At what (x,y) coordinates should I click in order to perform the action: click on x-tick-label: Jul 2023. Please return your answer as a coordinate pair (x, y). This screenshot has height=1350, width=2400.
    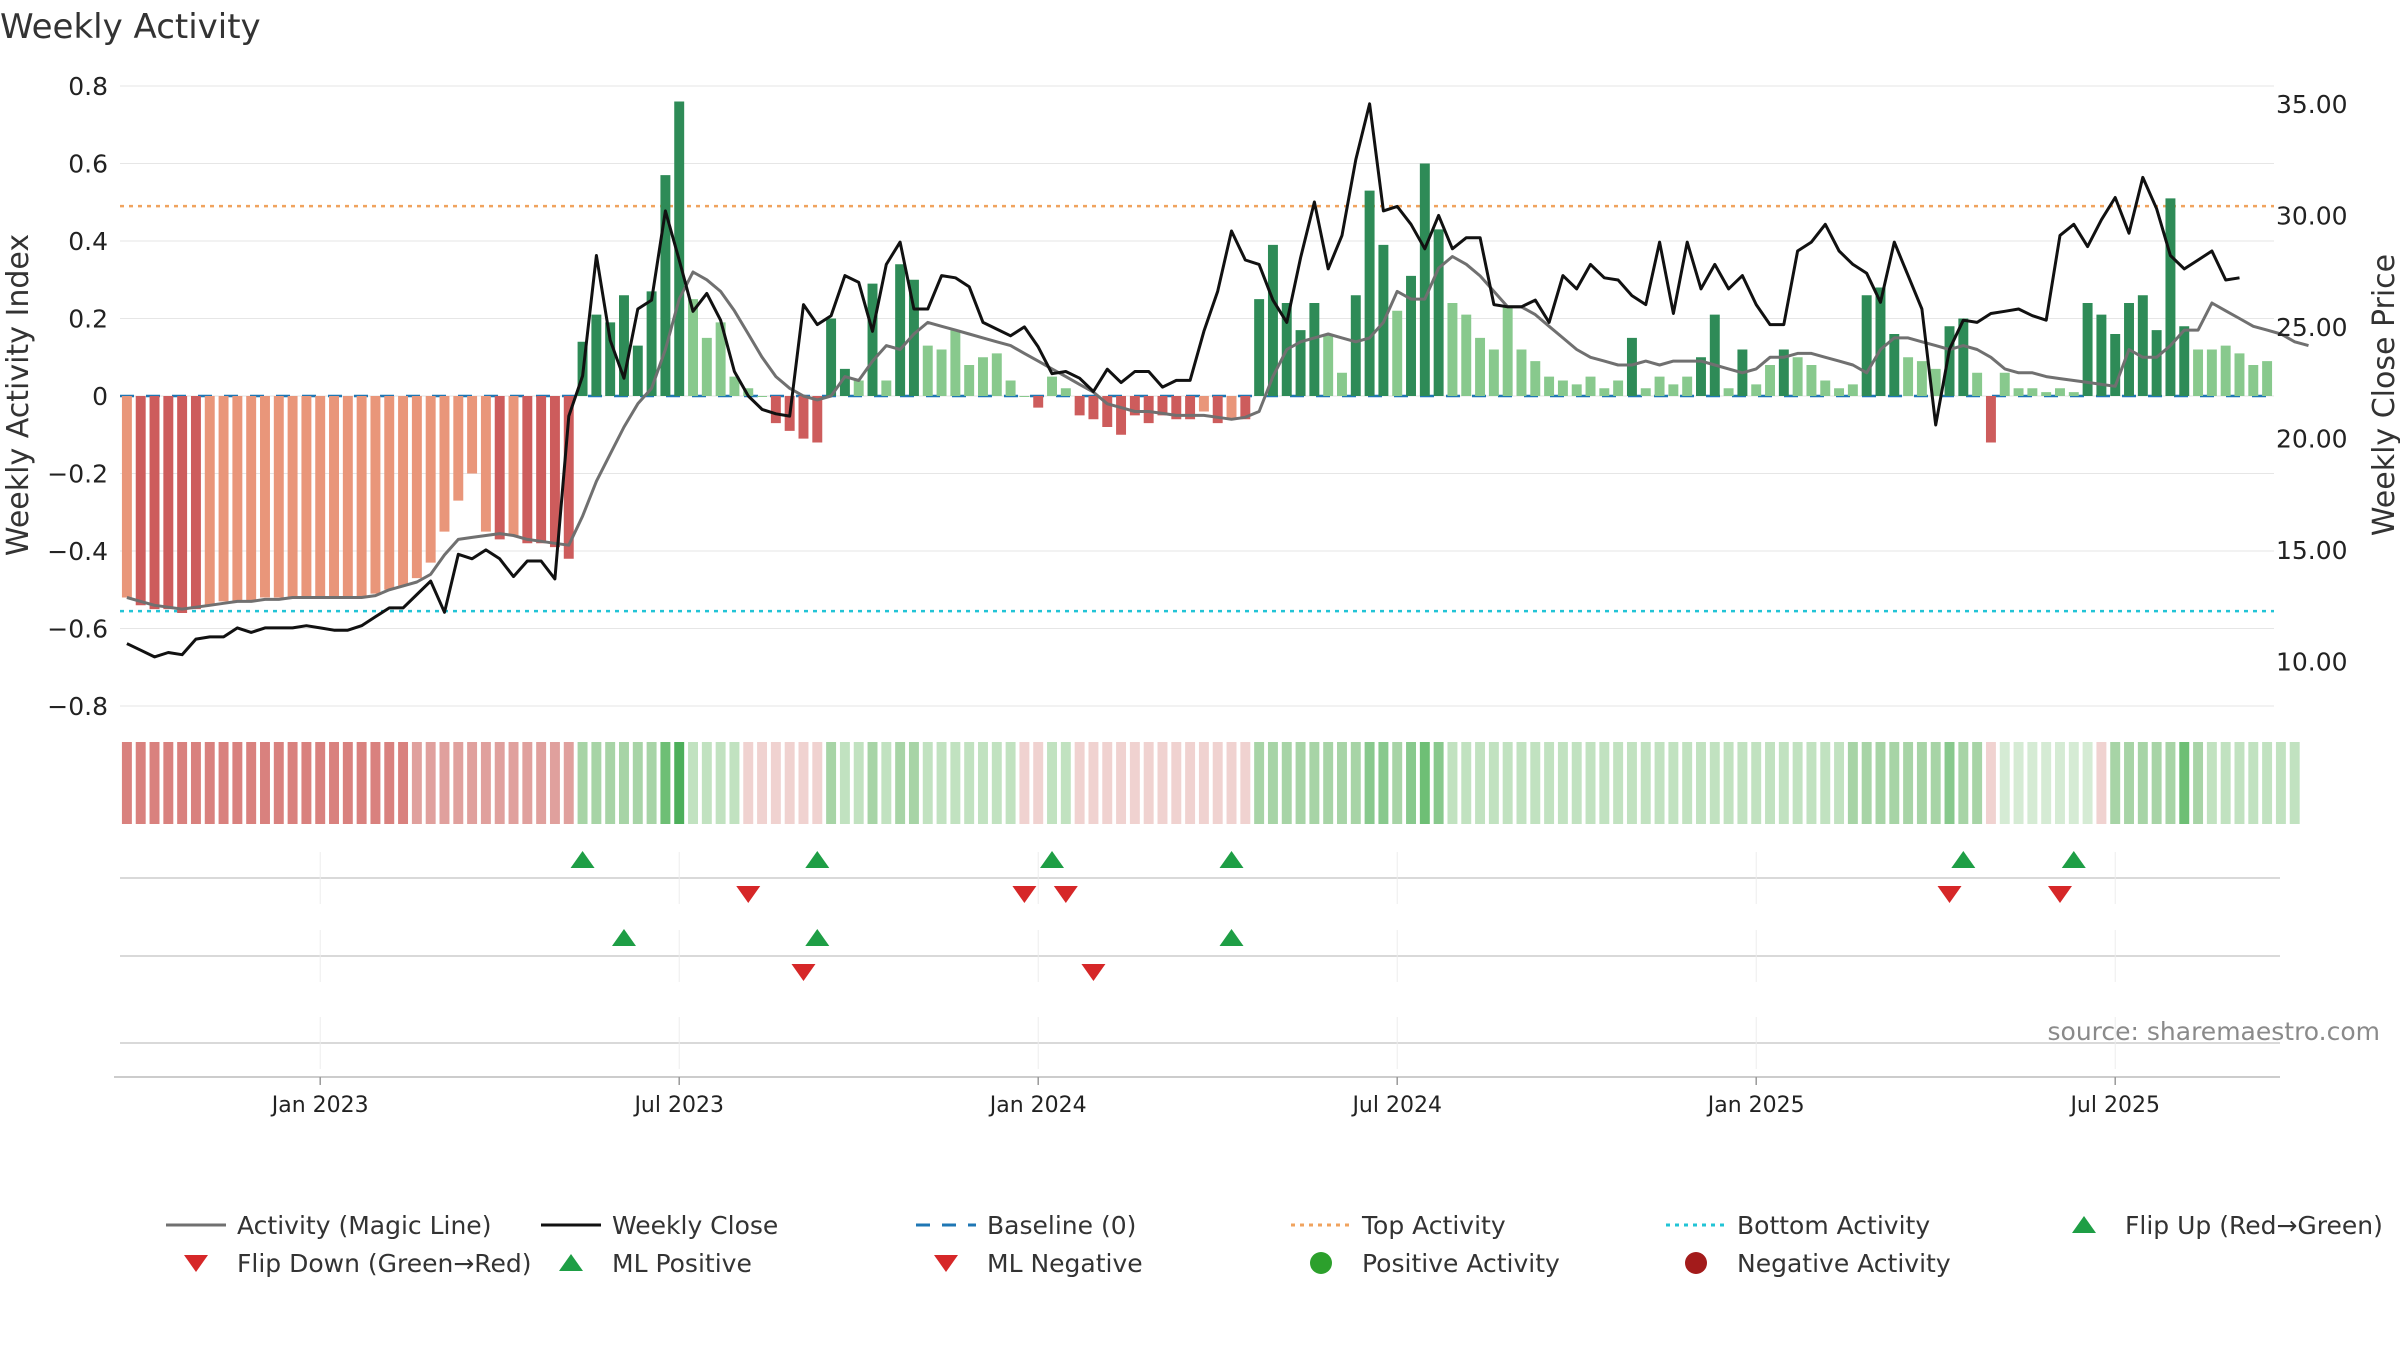
    Looking at the image, I should click on (678, 1105).